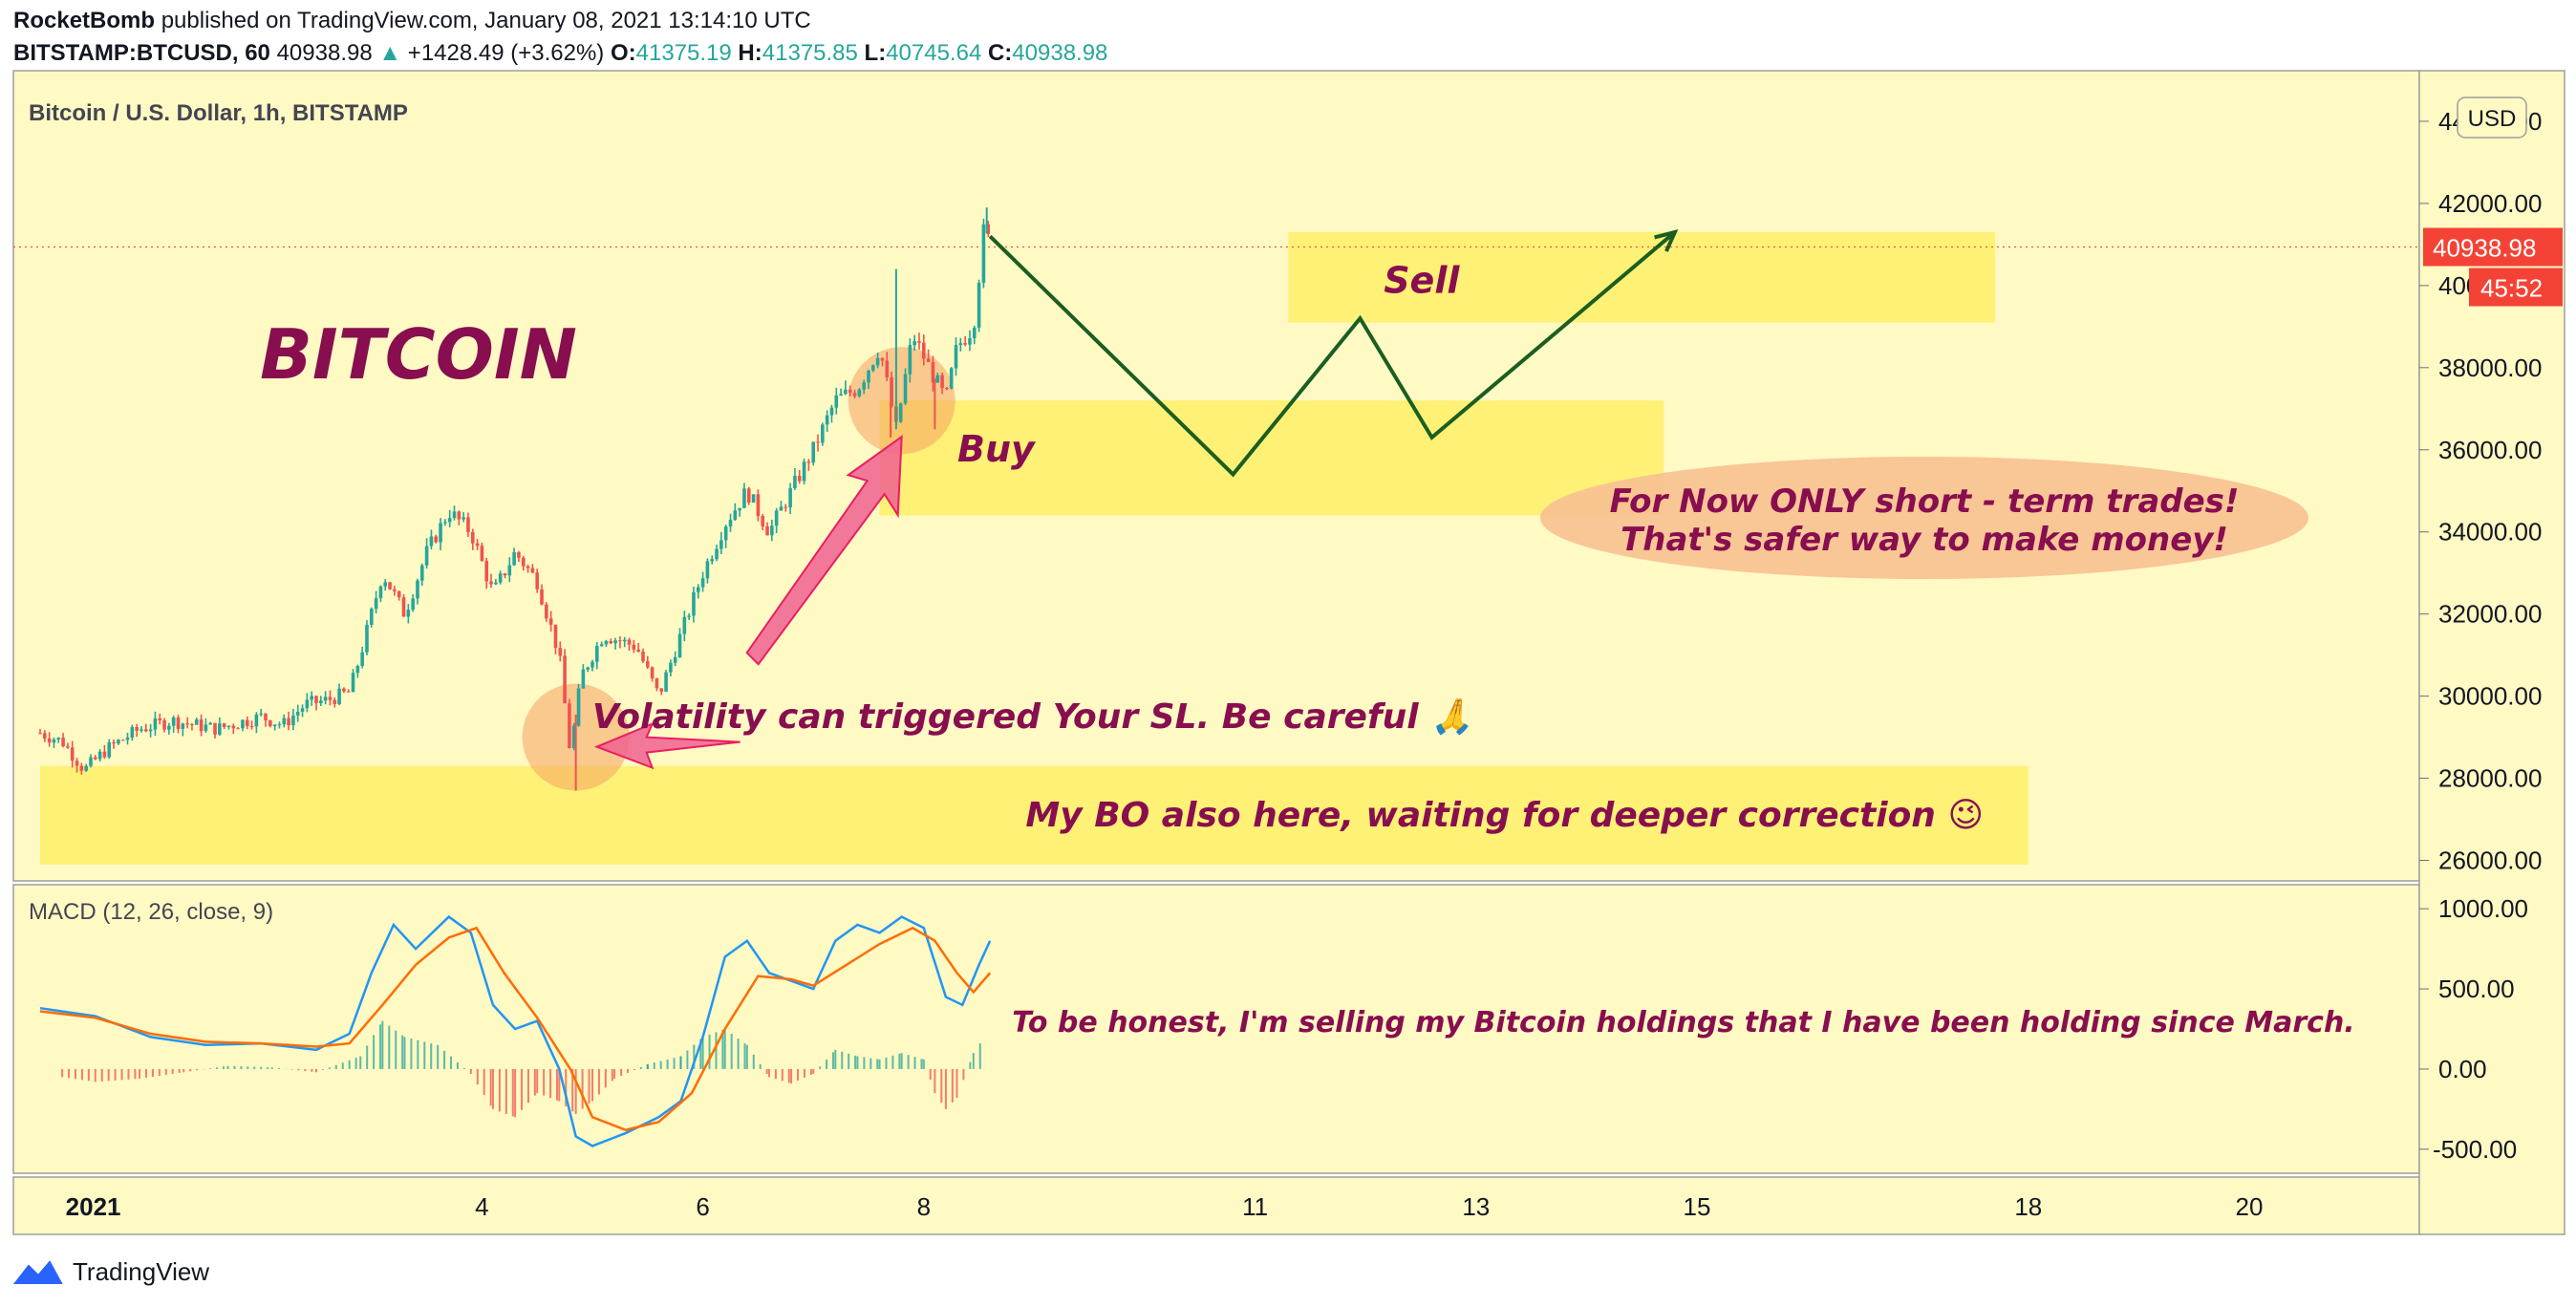 This screenshot has width=2576, height=1307. I want to click on time-tick-label: 8, so click(924, 1206).